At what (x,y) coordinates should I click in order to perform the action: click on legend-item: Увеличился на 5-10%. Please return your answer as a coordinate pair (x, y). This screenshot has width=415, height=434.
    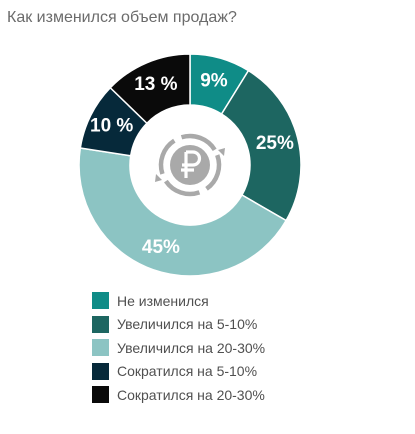
    Looking at the image, I should click on (178, 325).